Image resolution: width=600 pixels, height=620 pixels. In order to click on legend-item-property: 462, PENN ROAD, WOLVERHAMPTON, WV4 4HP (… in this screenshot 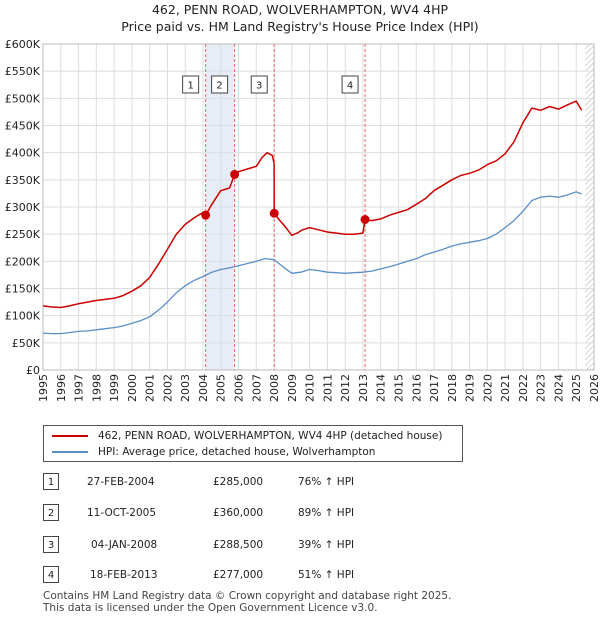, I will do `click(247, 436)`.